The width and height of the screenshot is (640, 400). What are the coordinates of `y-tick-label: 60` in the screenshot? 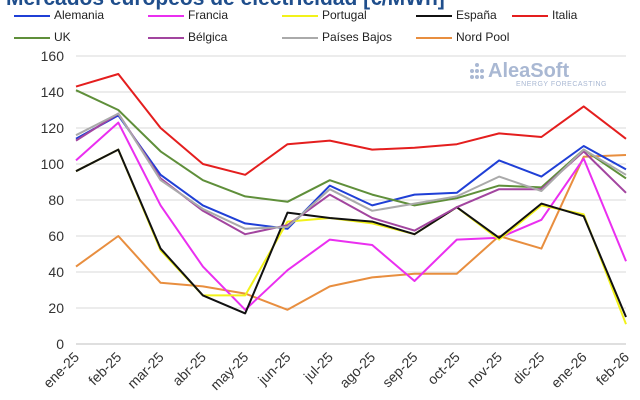 It's located at (56, 236).